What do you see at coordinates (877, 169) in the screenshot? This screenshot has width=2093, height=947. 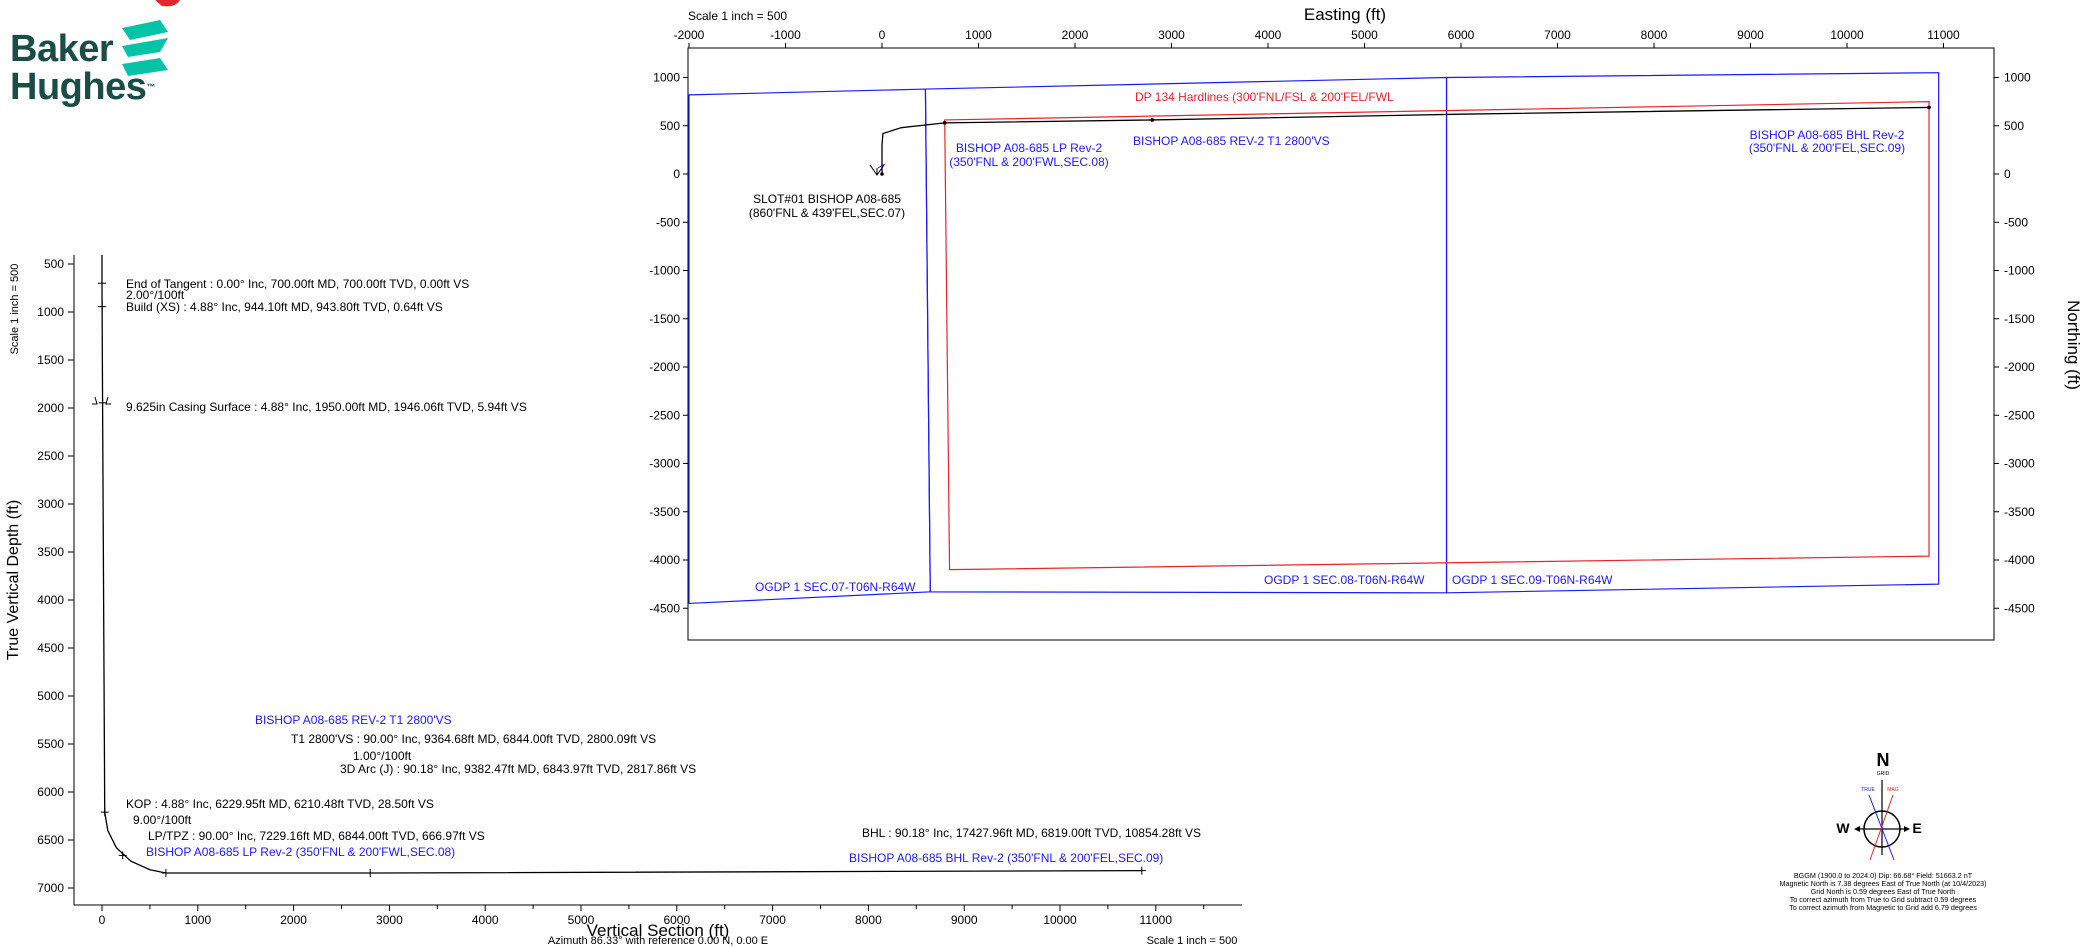 I see `slot-symbol-icon` at bounding box center [877, 169].